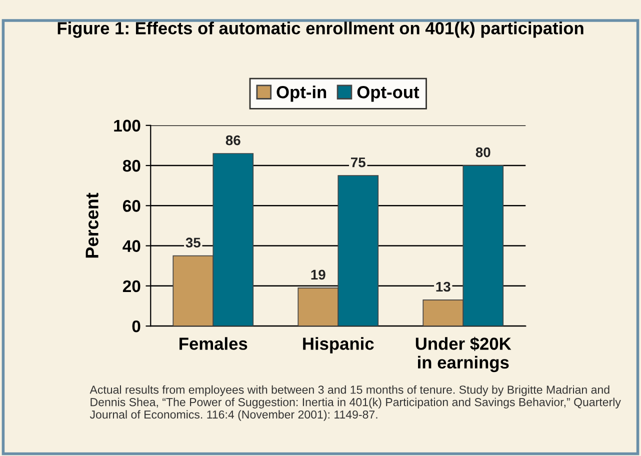 This screenshot has width=641, height=456. I want to click on x-tick-label: Under $20K in earnings, so click(464, 354).